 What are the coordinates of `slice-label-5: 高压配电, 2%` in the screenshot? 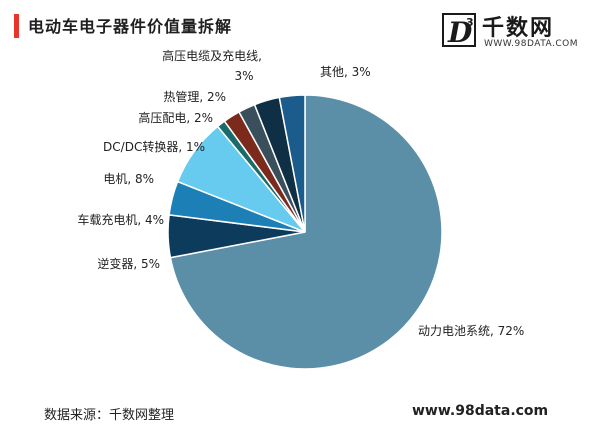 It's located at (175, 117).